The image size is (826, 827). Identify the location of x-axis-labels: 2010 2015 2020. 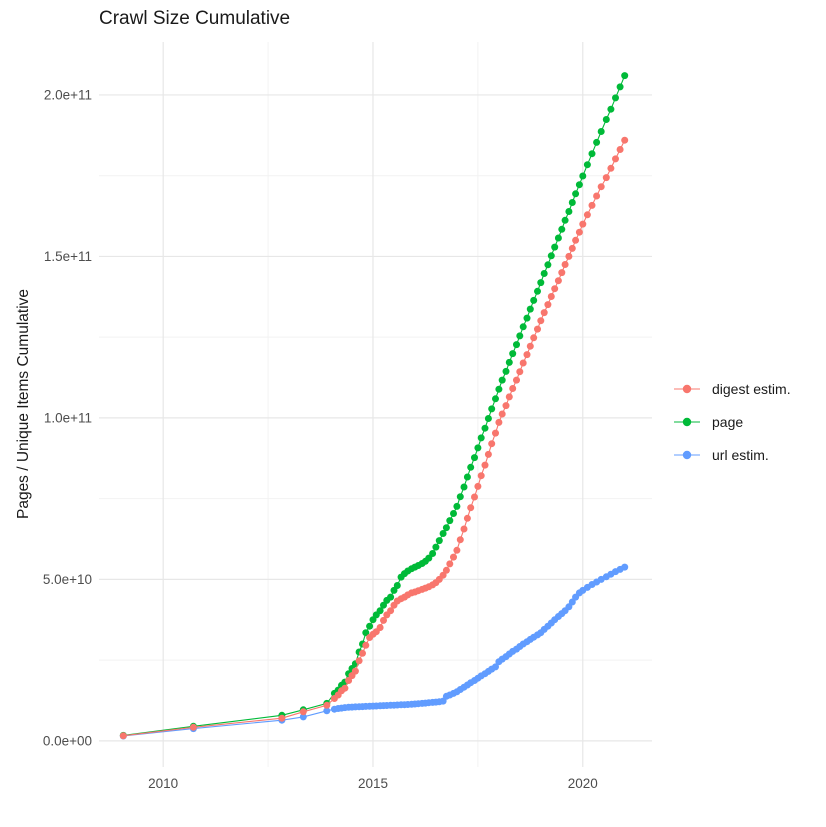
(373, 783).